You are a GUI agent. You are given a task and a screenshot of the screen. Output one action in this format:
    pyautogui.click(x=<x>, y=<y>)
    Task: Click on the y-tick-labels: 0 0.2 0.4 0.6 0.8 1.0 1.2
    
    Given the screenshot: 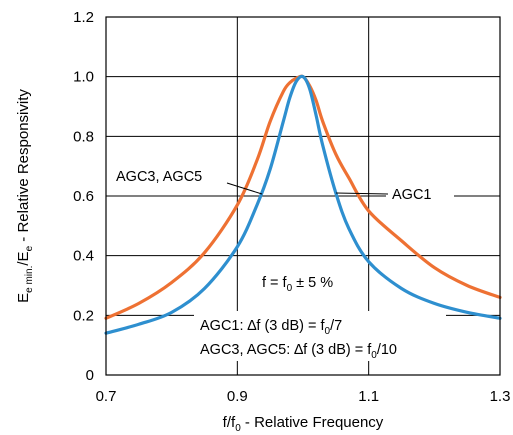 What is the action you would take?
    pyautogui.click(x=83, y=196)
    